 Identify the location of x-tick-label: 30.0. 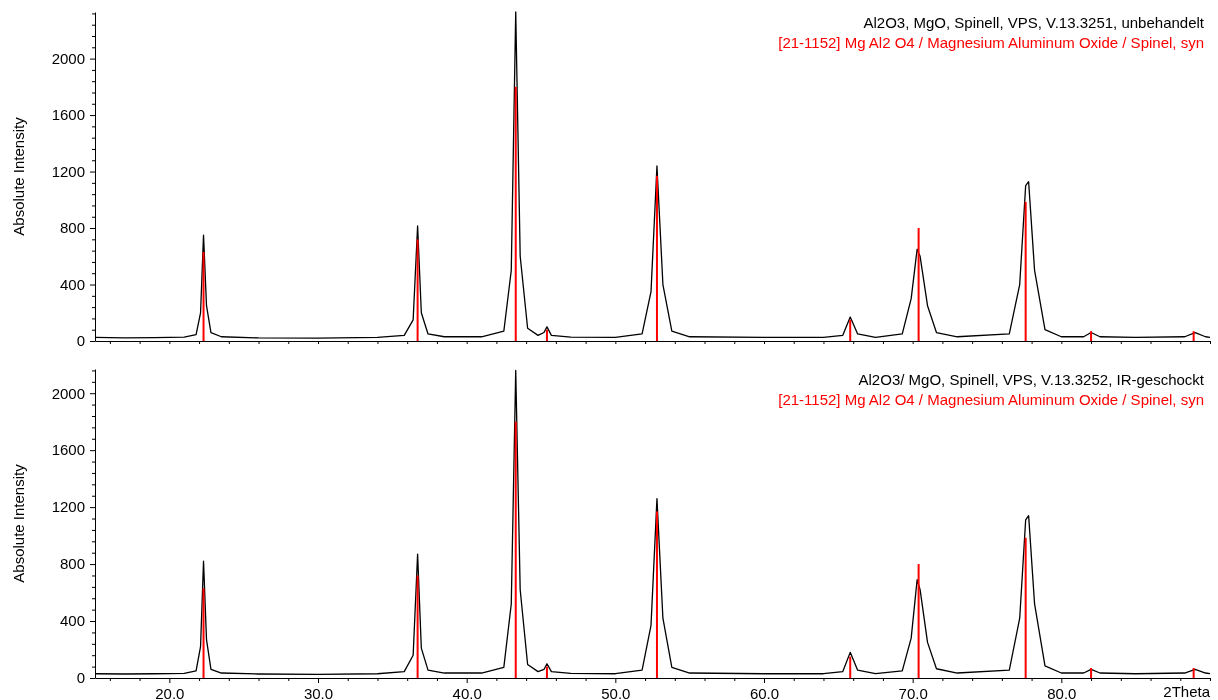
(318, 692).